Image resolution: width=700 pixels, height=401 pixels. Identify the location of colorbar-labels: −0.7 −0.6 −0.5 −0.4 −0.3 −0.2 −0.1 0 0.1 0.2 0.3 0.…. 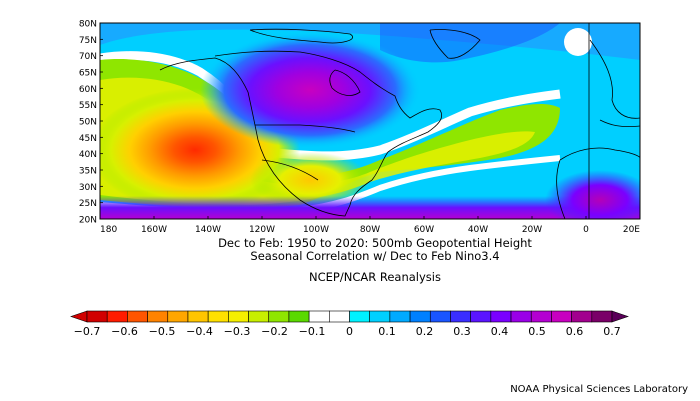
(347, 331).